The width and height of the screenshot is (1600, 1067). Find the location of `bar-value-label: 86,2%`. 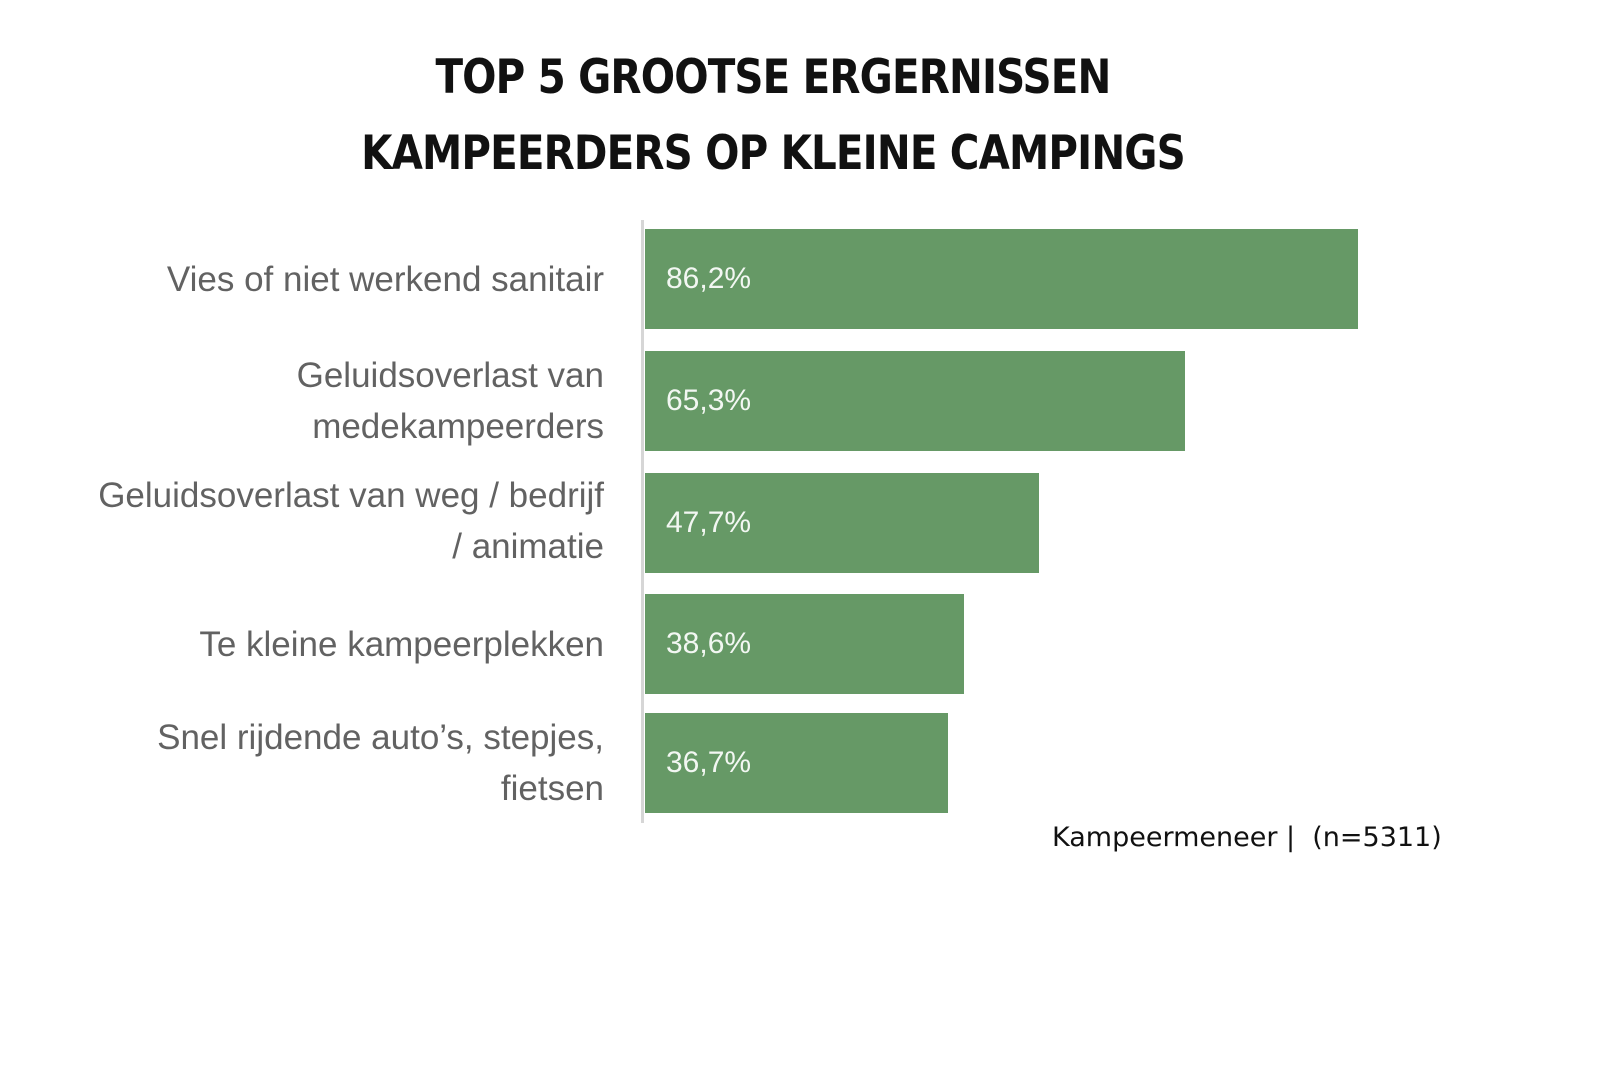

bar-value-label: 86,2% is located at coordinates (709, 278).